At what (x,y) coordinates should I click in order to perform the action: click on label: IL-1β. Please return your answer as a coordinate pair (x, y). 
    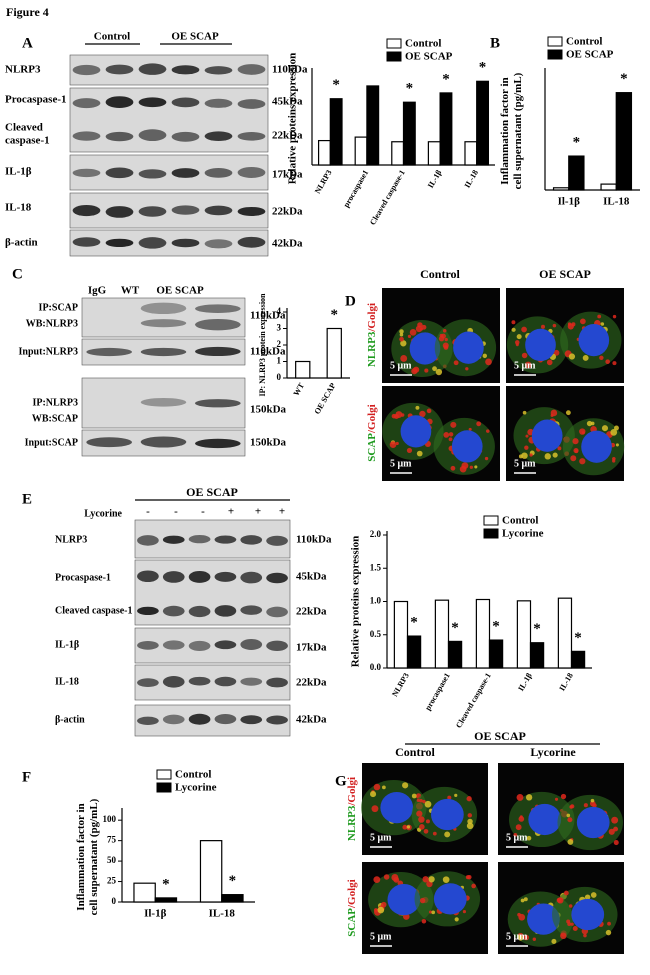
    Looking at the image, I should click on (18, 172).